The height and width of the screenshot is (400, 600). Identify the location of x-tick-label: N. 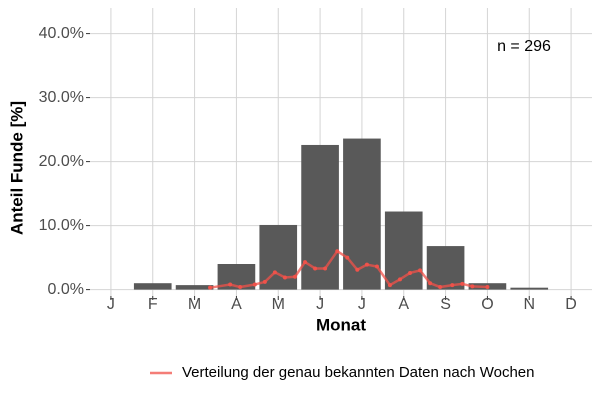
(529, 304).